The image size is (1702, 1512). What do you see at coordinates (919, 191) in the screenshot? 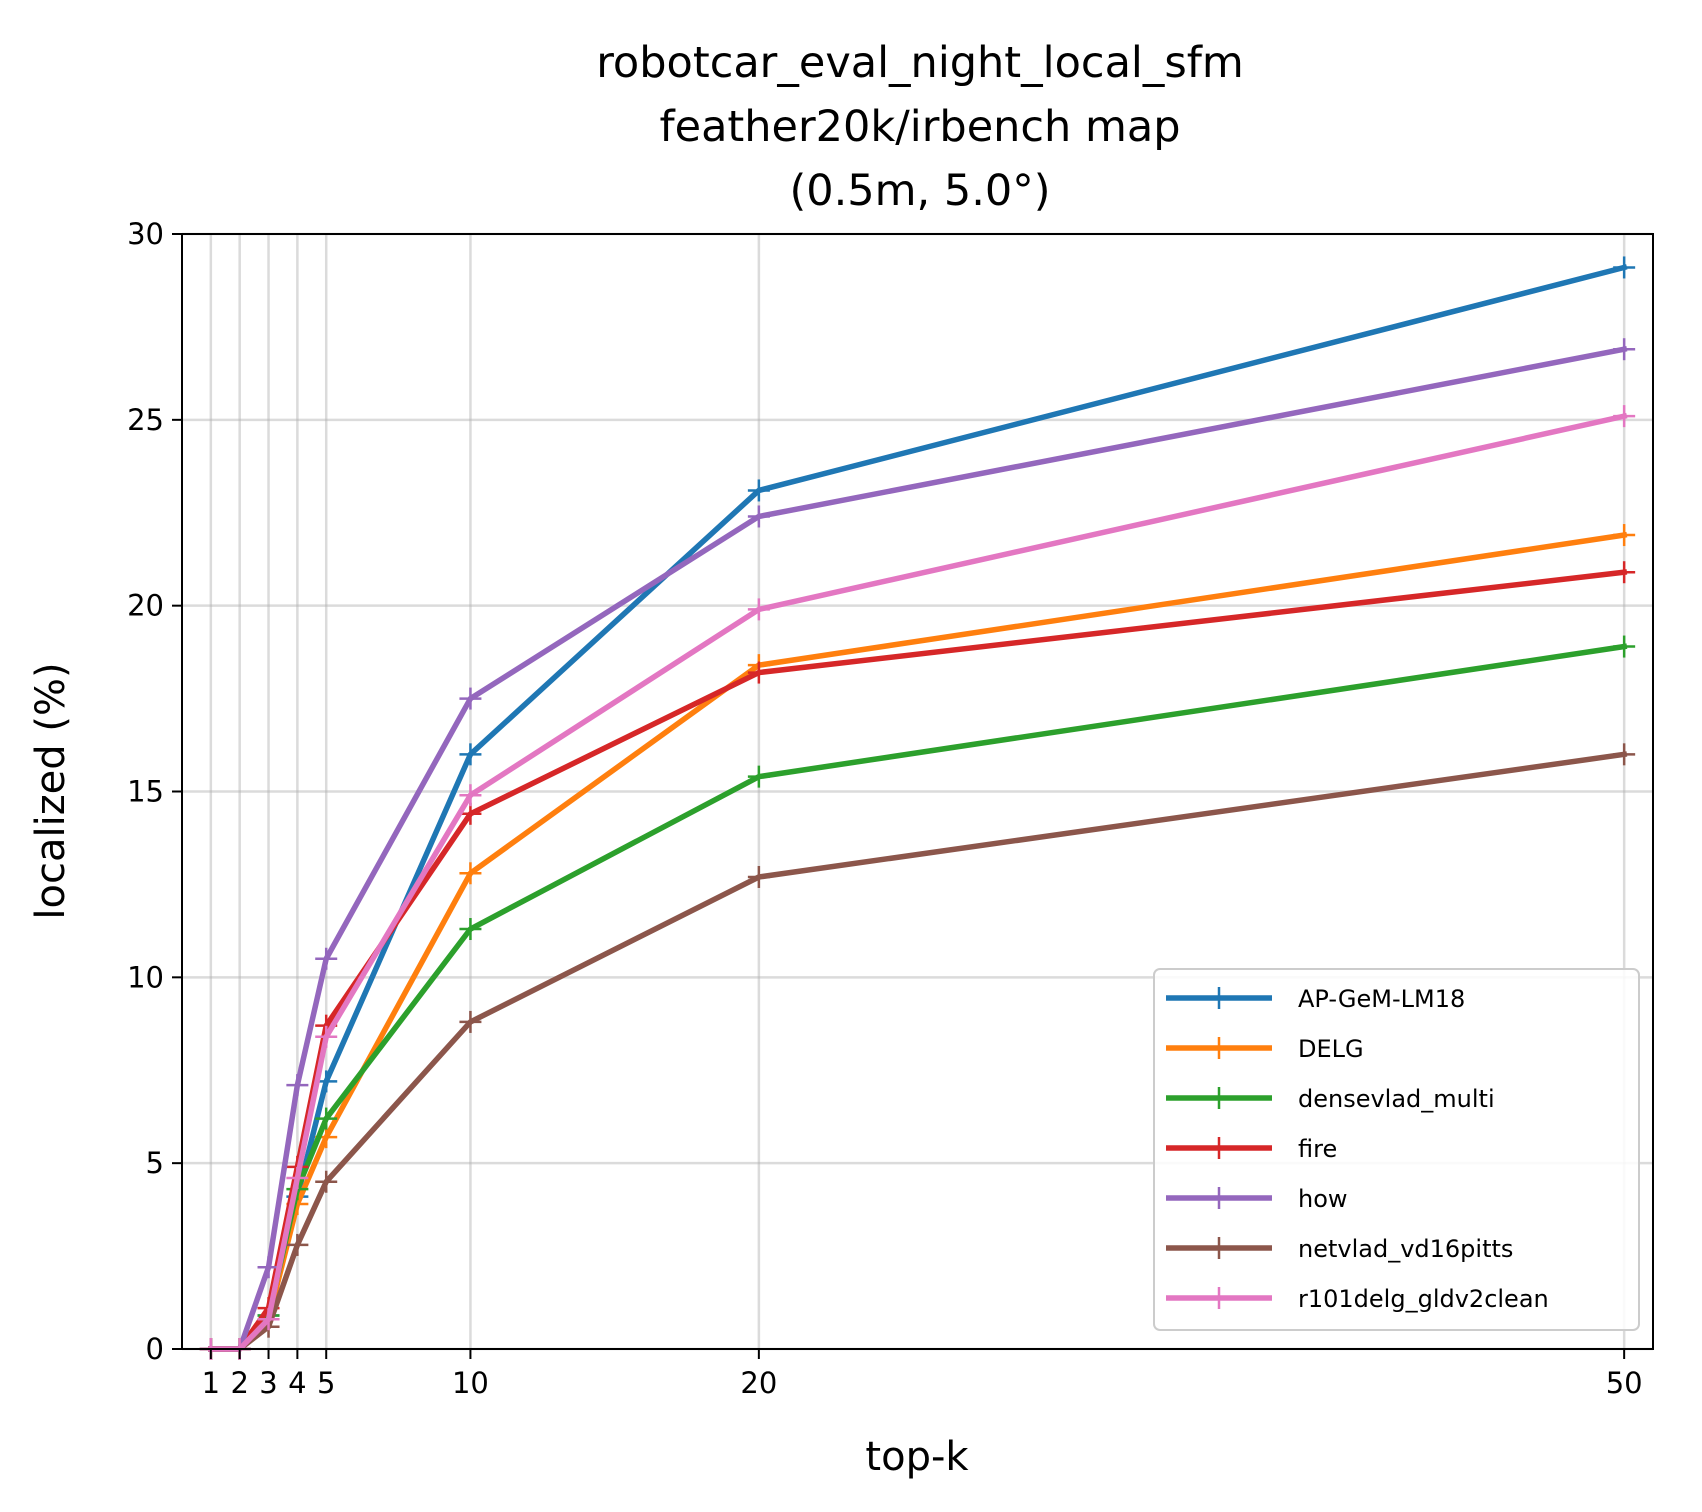
I see `chart-title-line-3: (0.5m, 5.0°)` at bounding box center [919, 191].